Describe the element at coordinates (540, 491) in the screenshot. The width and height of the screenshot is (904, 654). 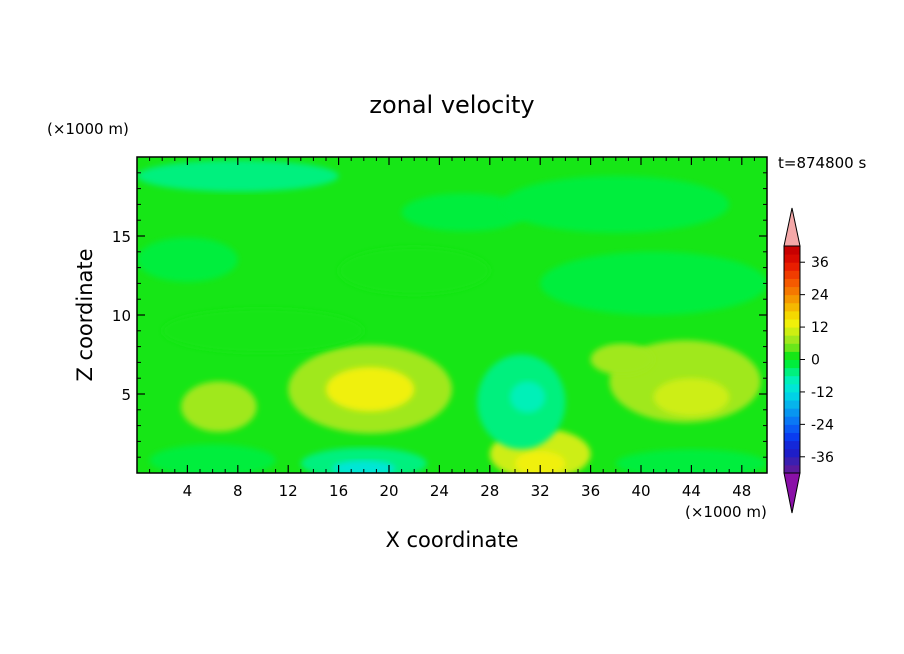
I see `x-tick-label: 32` at that location.